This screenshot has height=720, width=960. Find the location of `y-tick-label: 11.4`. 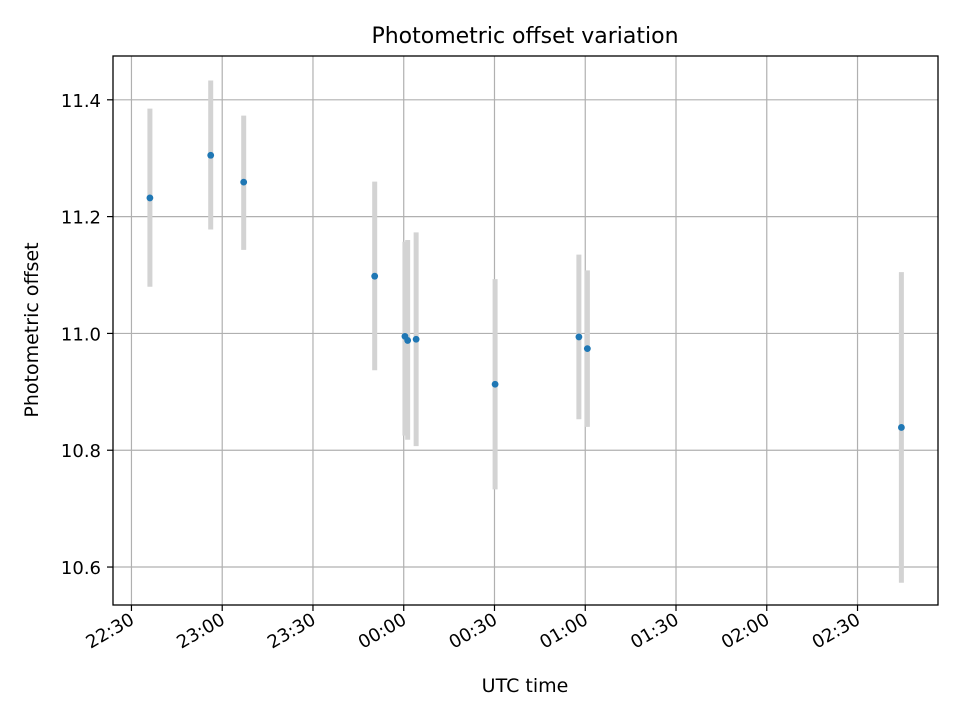

y-tick-label: 11.4 is located at coordinates (81, 101).